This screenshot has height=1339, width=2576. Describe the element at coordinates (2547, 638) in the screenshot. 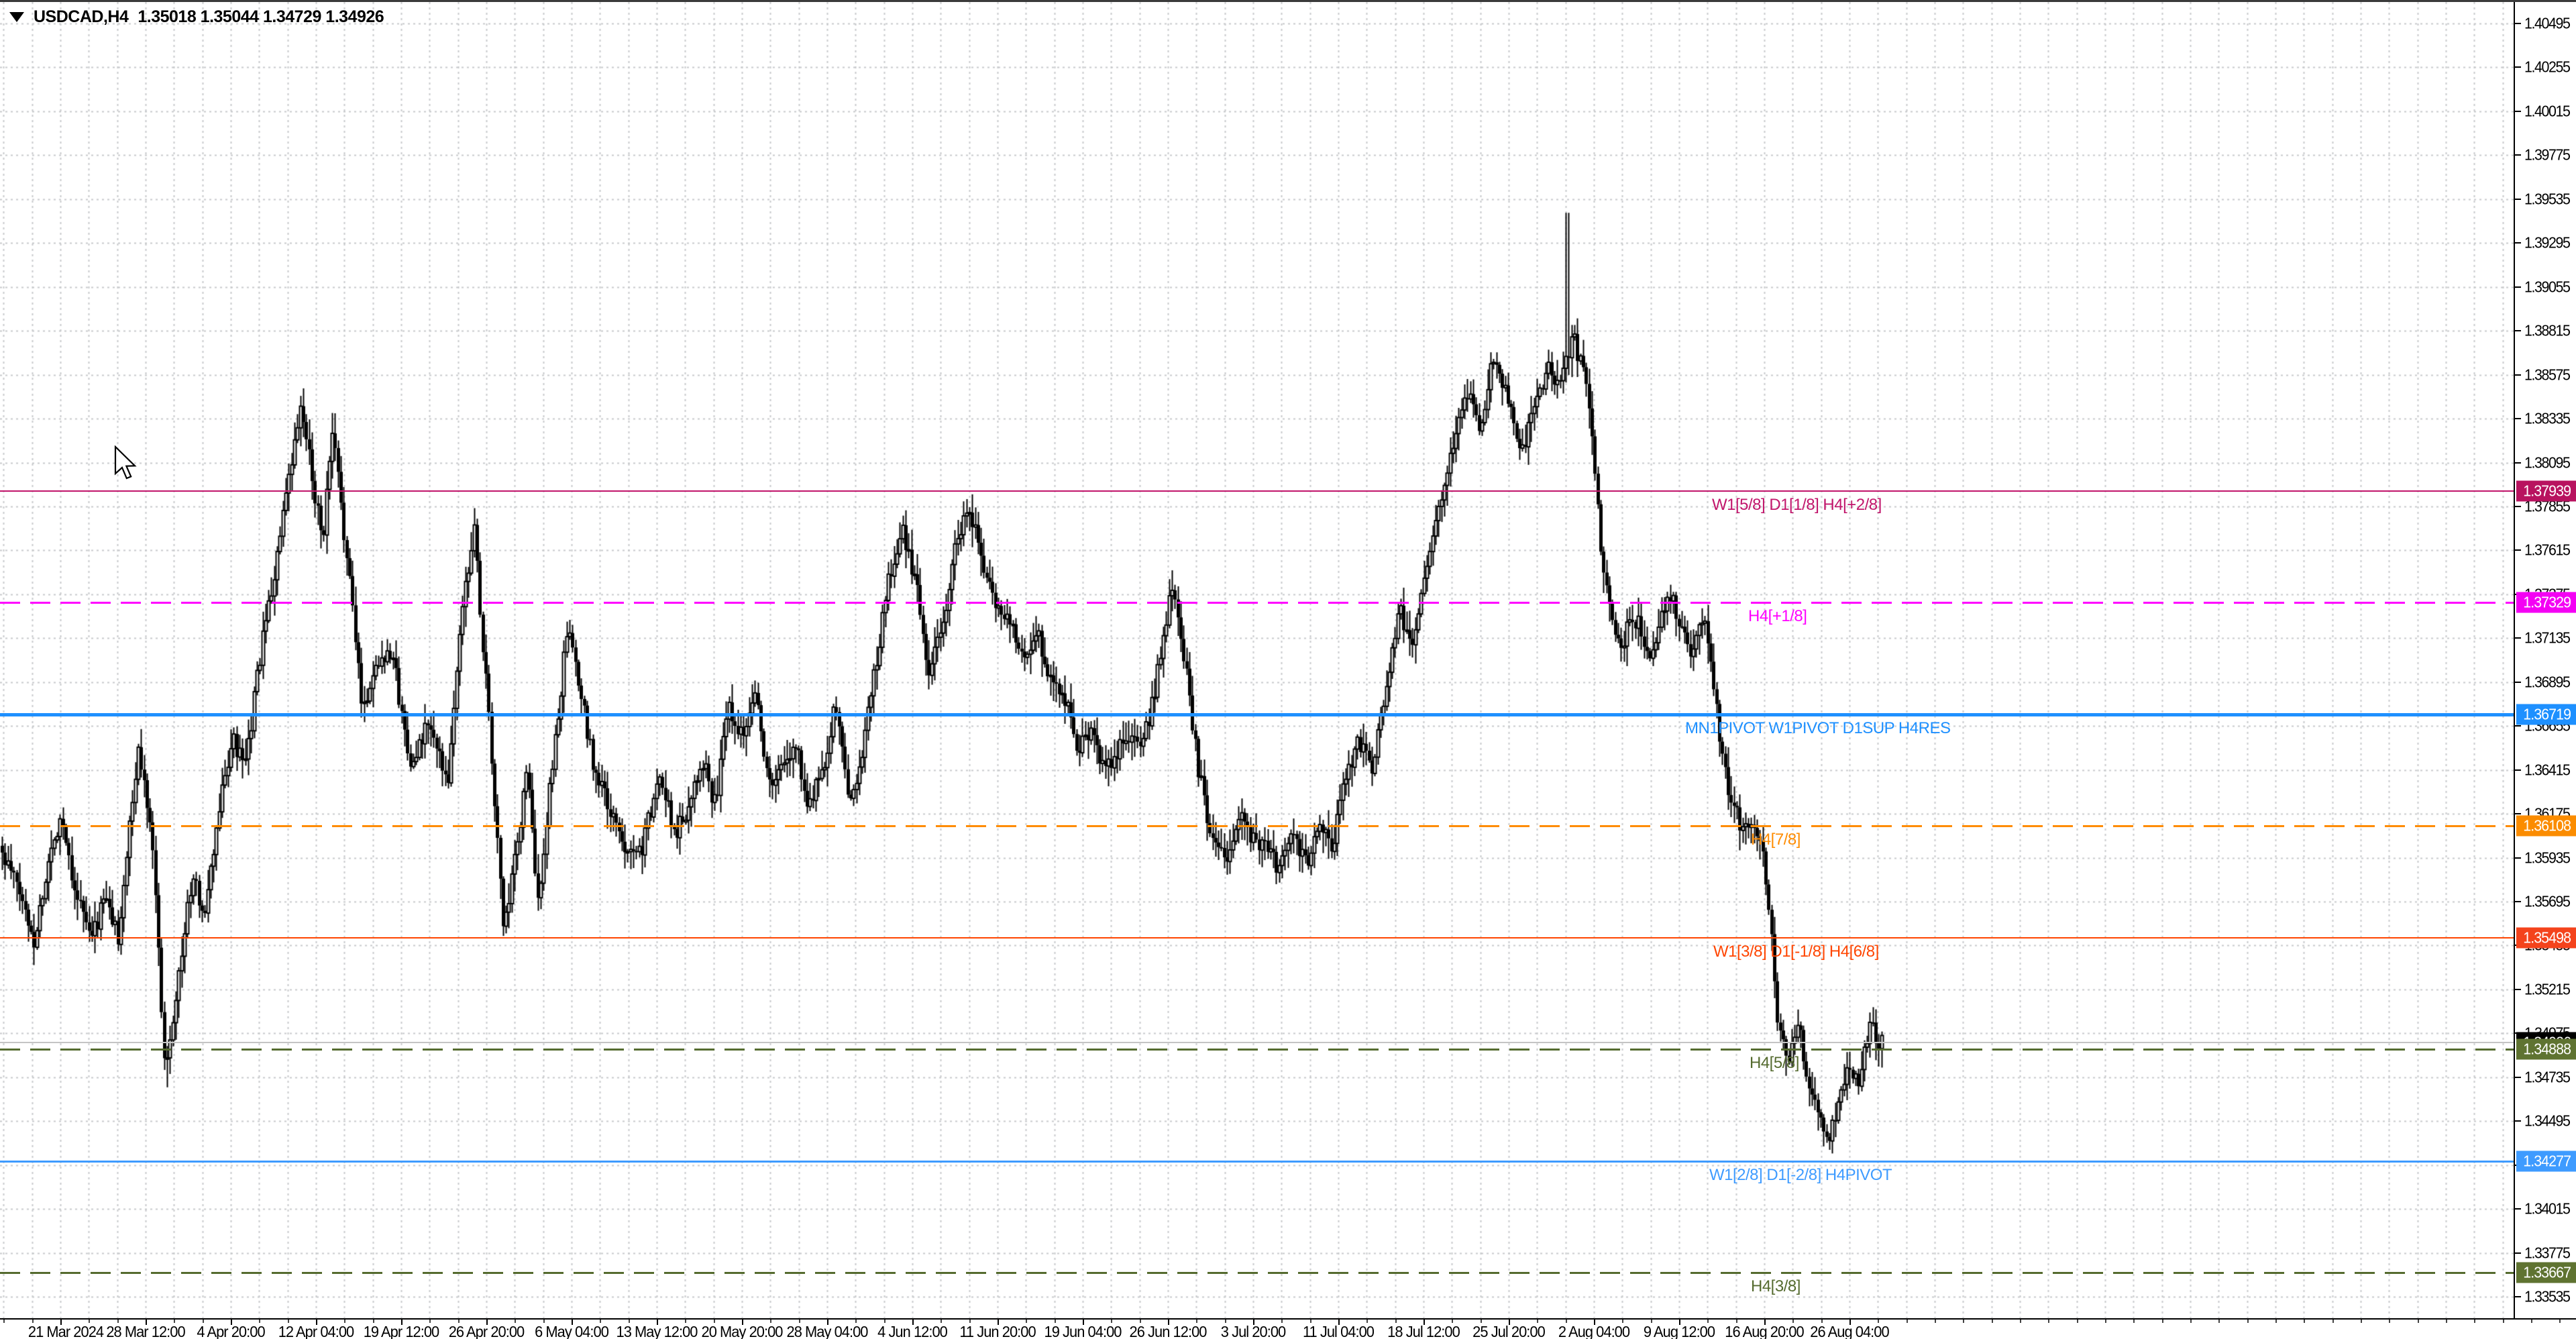

I see `price-tick-label: 1.37135` at that location.